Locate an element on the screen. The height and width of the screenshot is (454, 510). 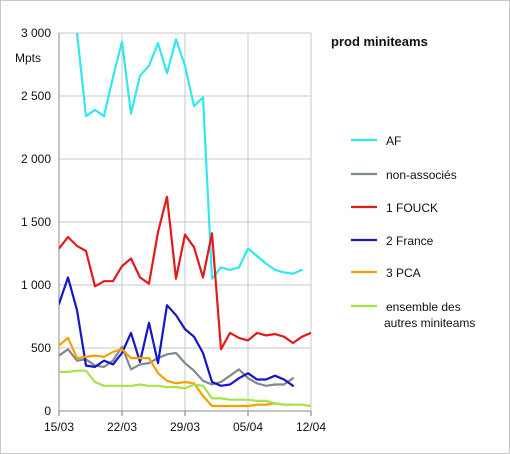
x-tick-label: 29/03 is located at coordinates (185, 427).